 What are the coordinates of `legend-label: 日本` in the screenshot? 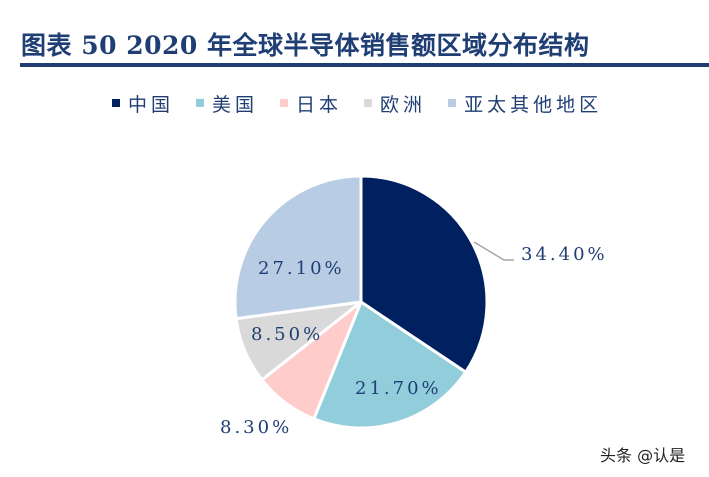 It's located at (319, 104).